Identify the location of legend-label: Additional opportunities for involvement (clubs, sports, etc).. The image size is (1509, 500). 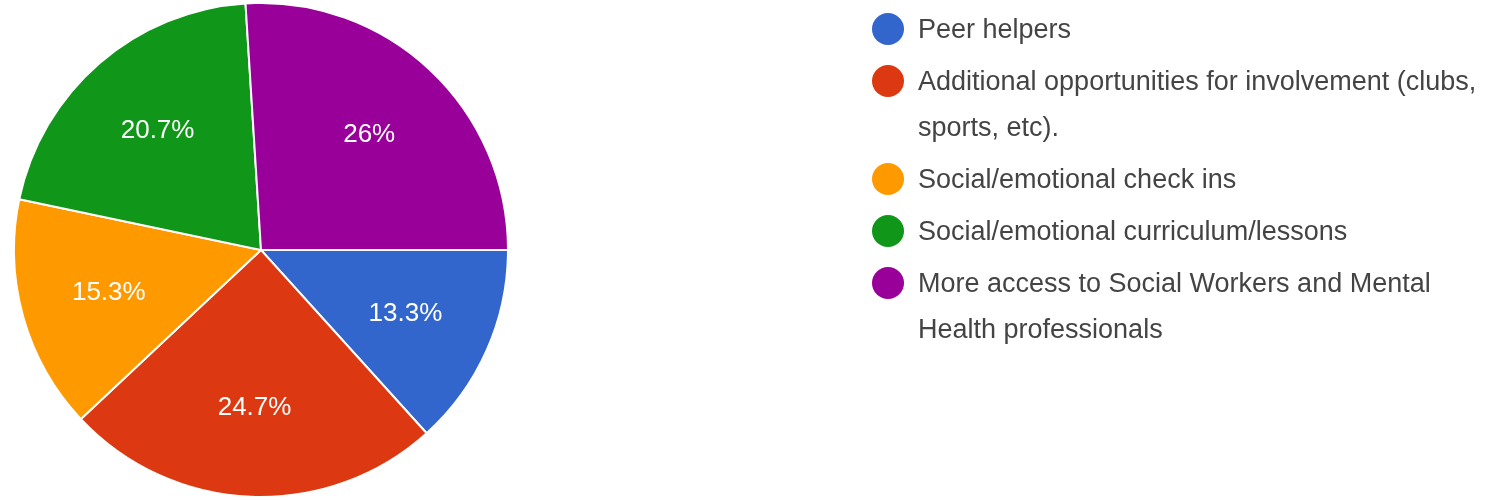
(1198, 104).